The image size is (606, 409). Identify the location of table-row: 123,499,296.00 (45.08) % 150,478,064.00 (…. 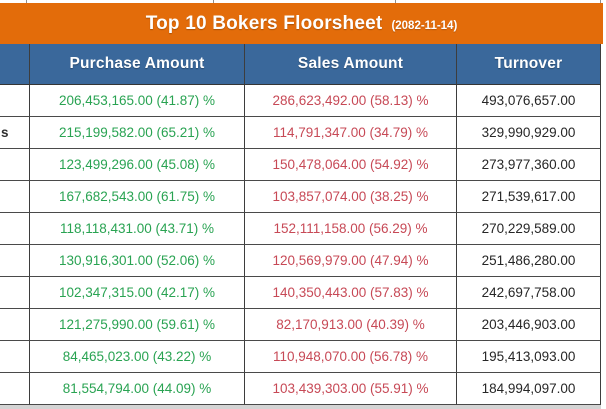
(300, 165).